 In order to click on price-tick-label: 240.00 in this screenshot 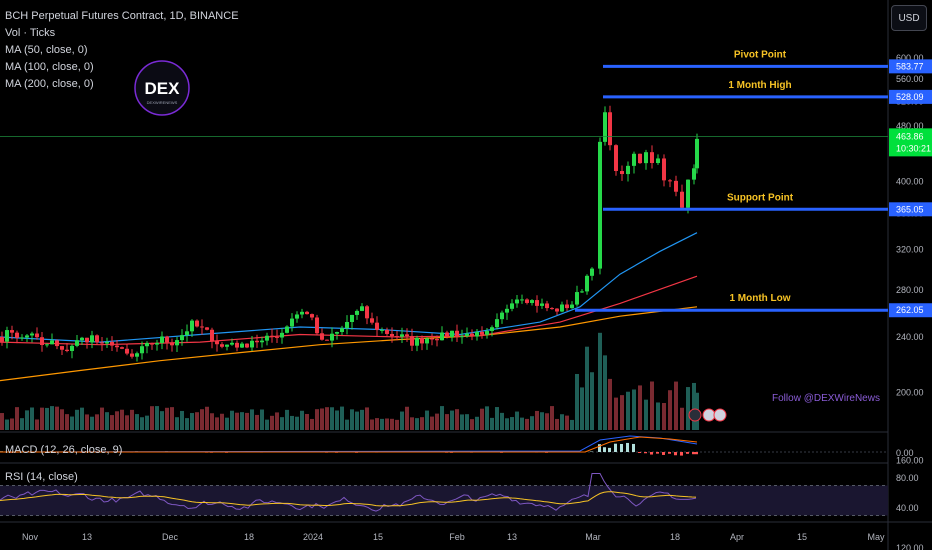, I will do `click(910, 337)`.